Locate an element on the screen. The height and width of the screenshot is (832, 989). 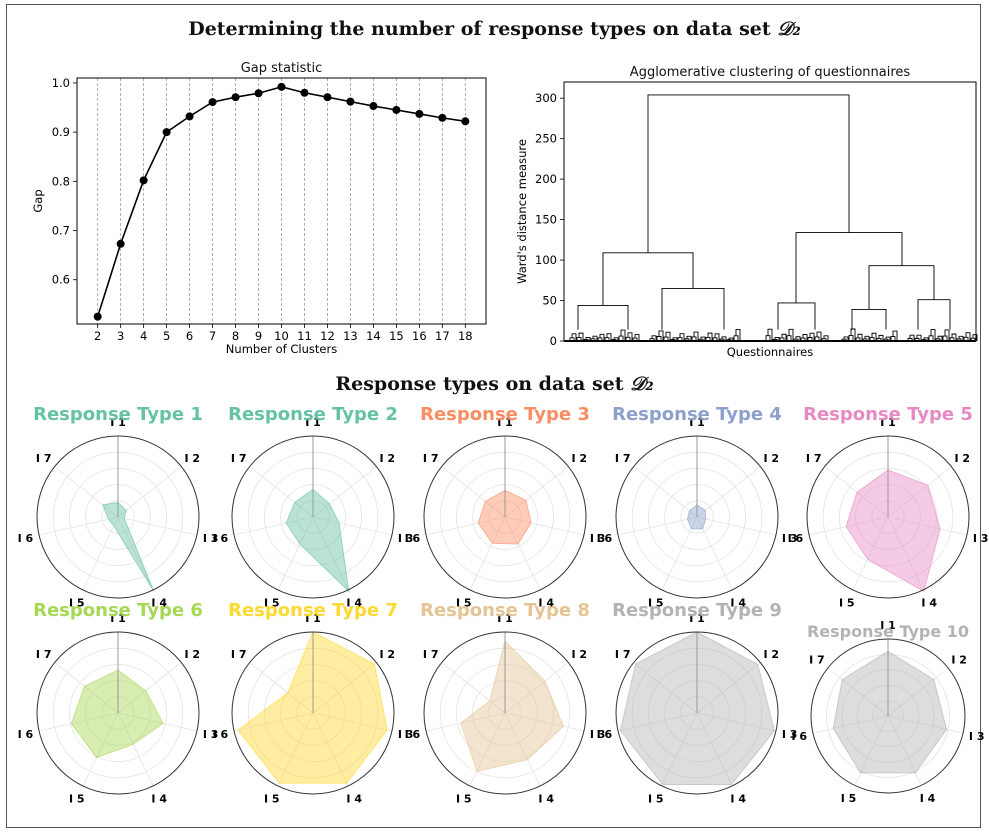
radar-title: Response Type 8 is located at coordinates (505, 610).